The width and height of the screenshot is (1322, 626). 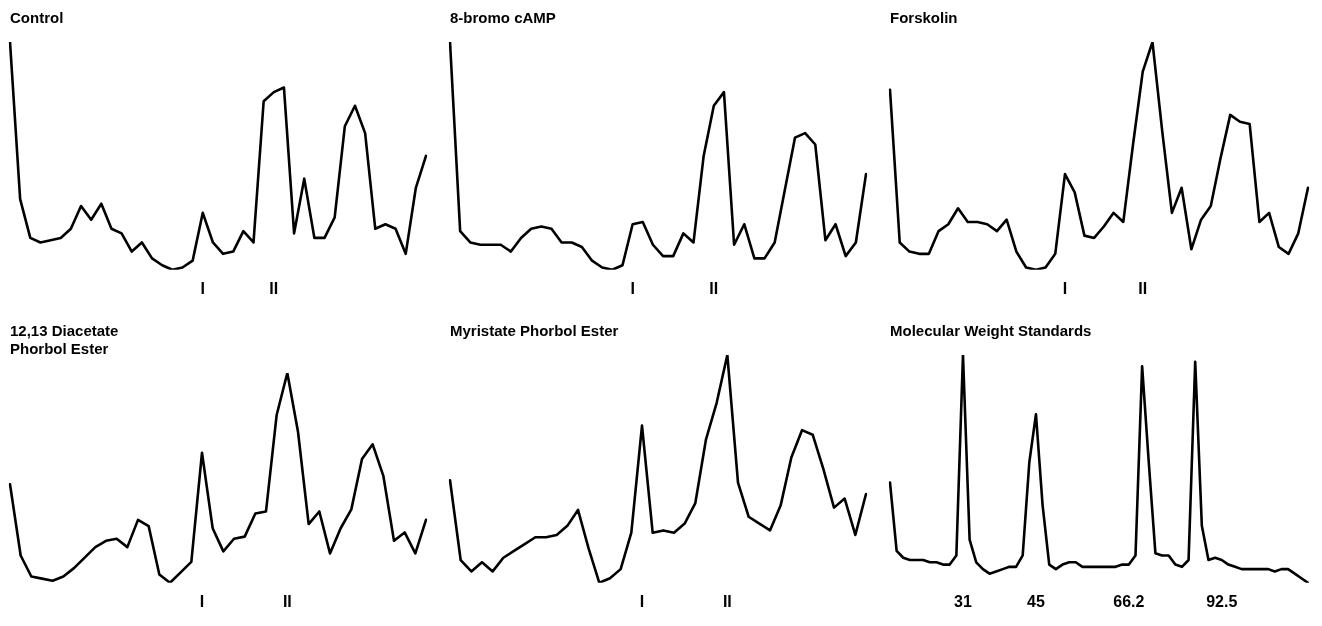 What do you see at coordinates (991, 331) in the screenshot?
I see `chart-title: Molecular Weight Standards` at bounding box center [991, 331].